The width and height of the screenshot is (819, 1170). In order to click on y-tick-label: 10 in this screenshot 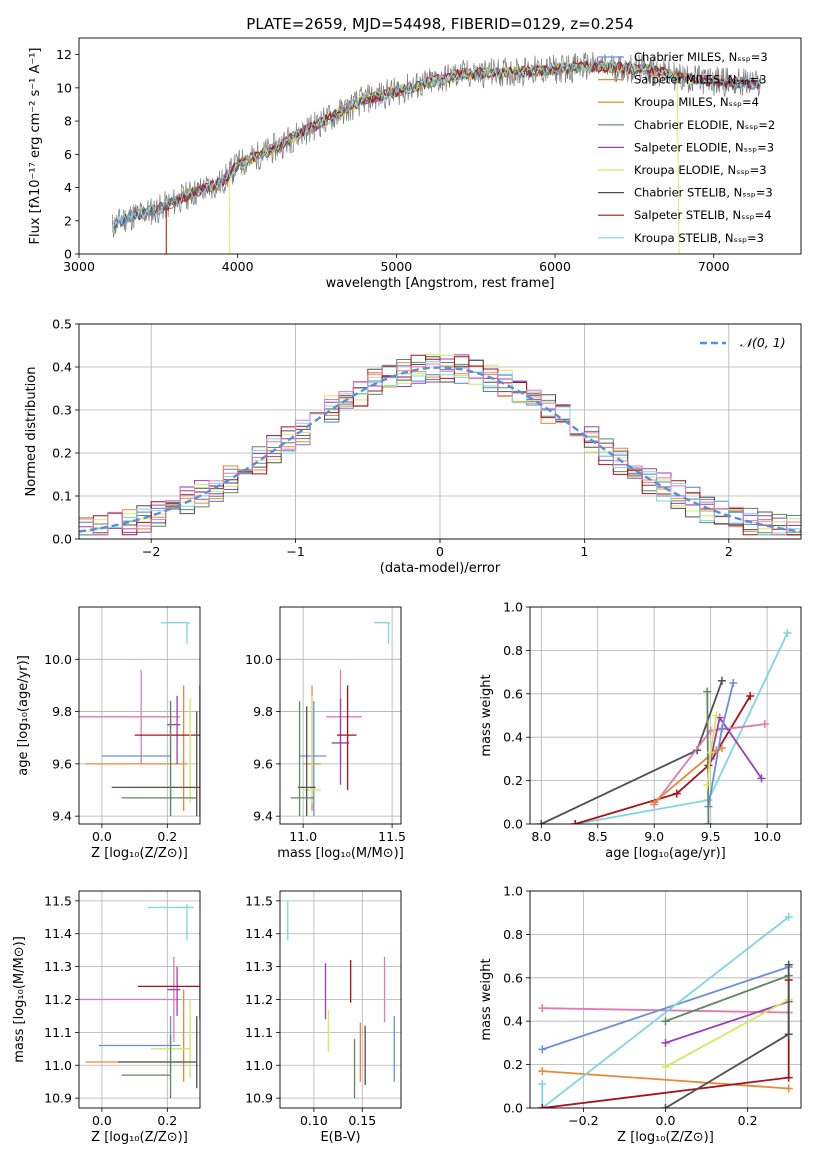, I will do `click(64, 87)`.